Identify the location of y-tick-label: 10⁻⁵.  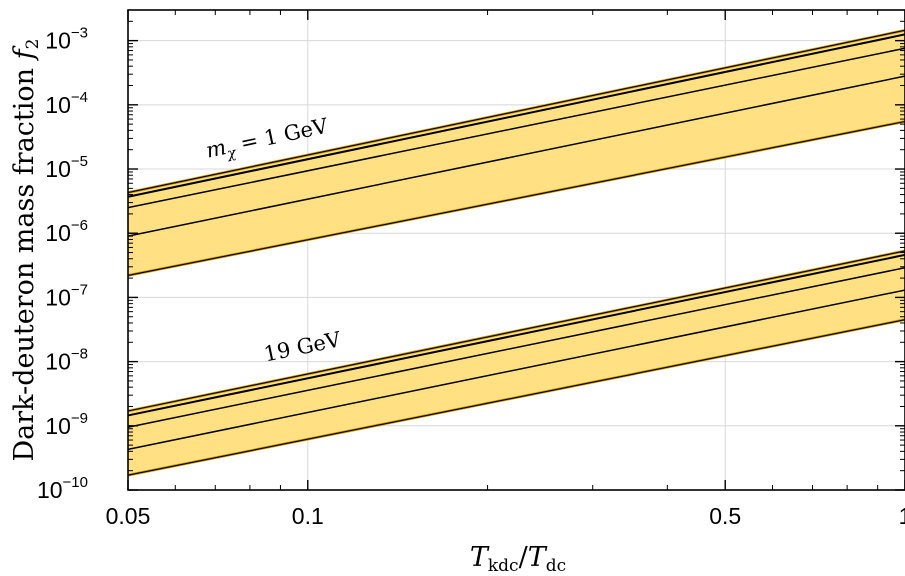
(66, 167).